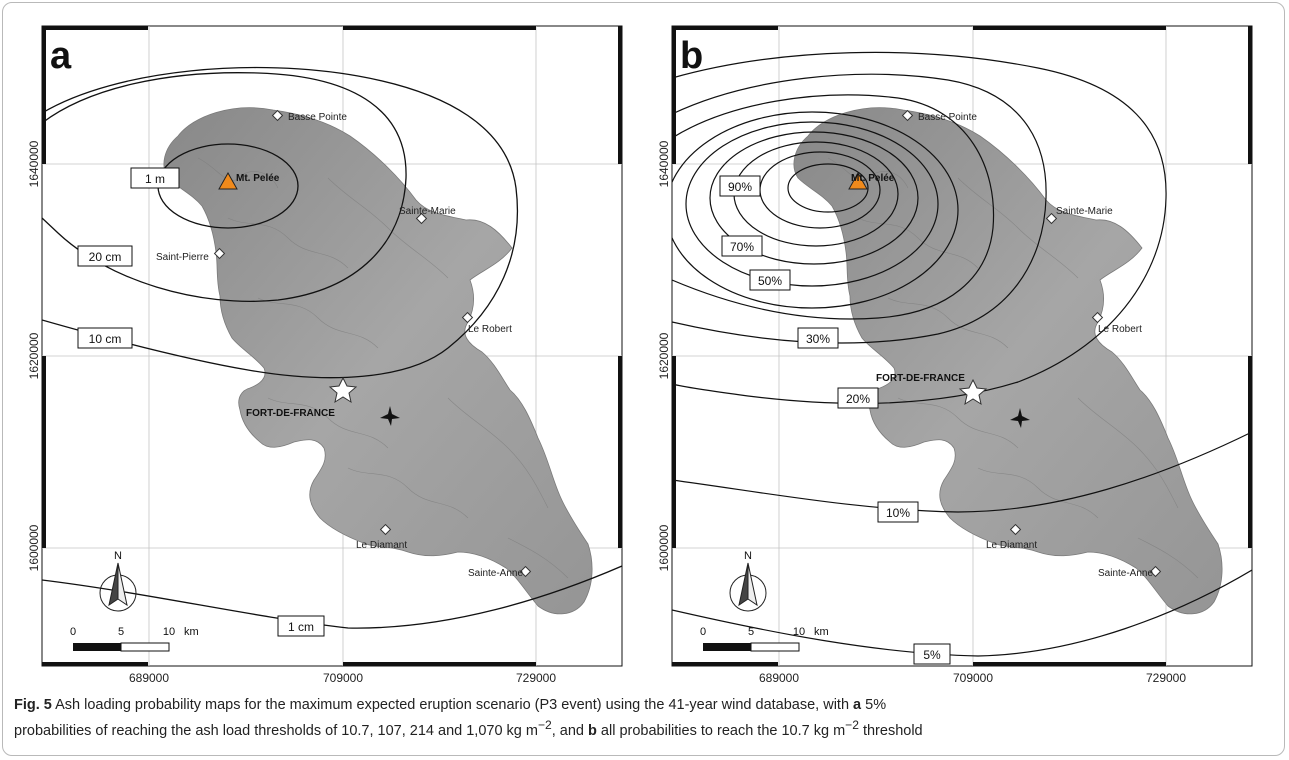 The width and height of the screenshot is (1289, 760). I want to click on place-sainte-marie: Sainte-Marie, so click(1084, 211).